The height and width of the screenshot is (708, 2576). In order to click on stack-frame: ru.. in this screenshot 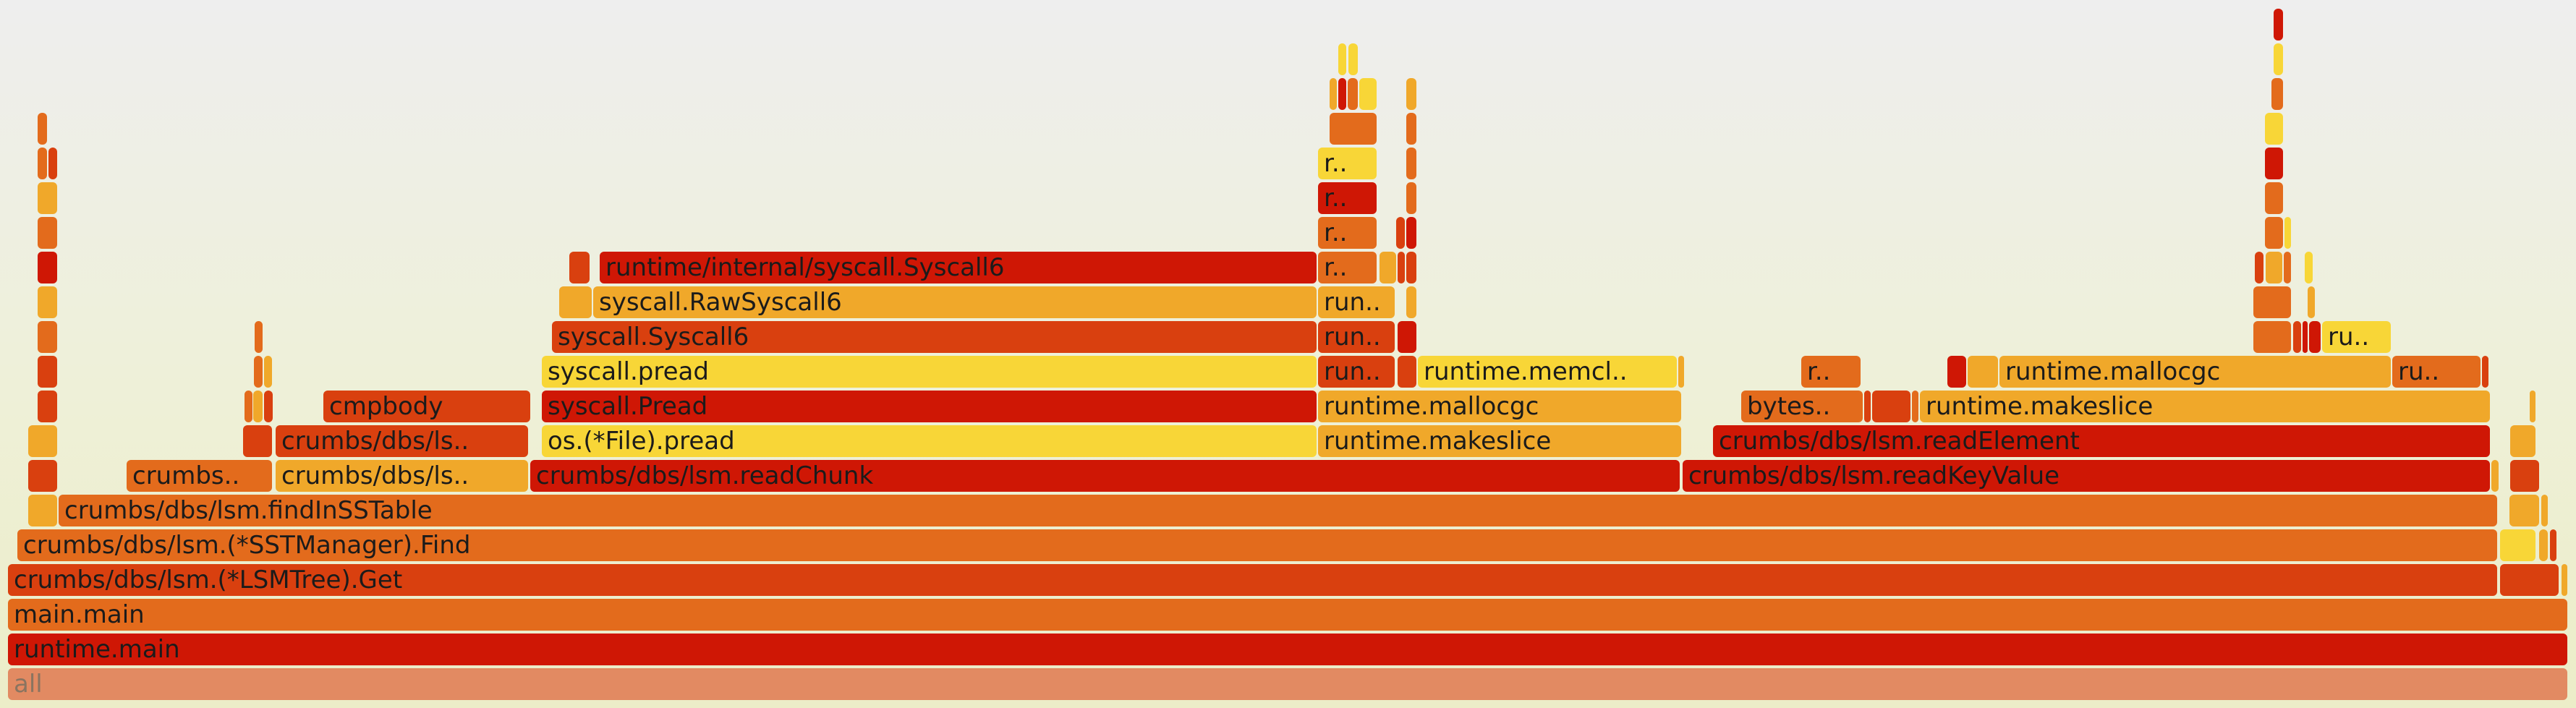, I will do `click(2356, 337)`.